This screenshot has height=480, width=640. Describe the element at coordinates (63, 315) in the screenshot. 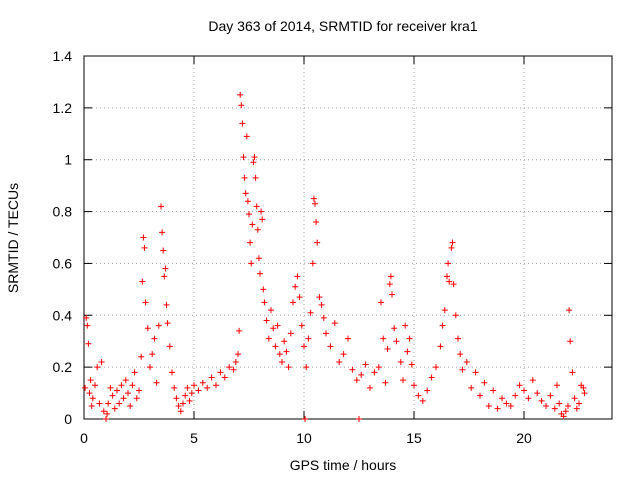

I see `y-tick-label: 0.4` at that location.